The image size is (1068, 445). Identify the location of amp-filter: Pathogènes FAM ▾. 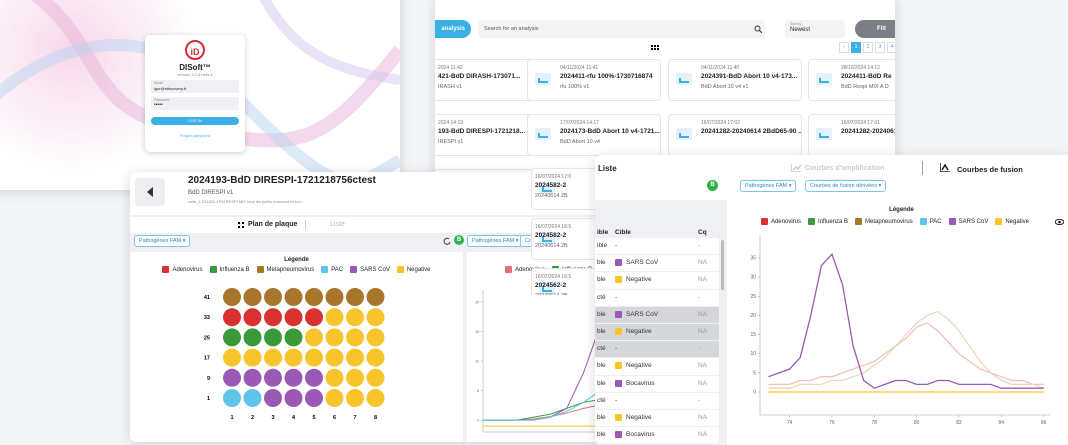
(495, 241).